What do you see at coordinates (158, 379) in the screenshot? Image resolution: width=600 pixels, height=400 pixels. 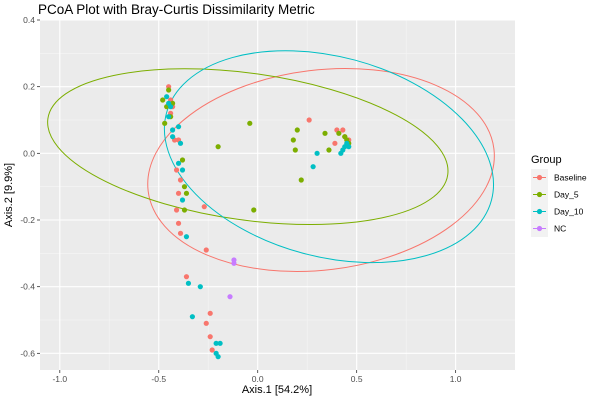 I see `x-tick-label: -0.5` at bounding box center [158, 379].